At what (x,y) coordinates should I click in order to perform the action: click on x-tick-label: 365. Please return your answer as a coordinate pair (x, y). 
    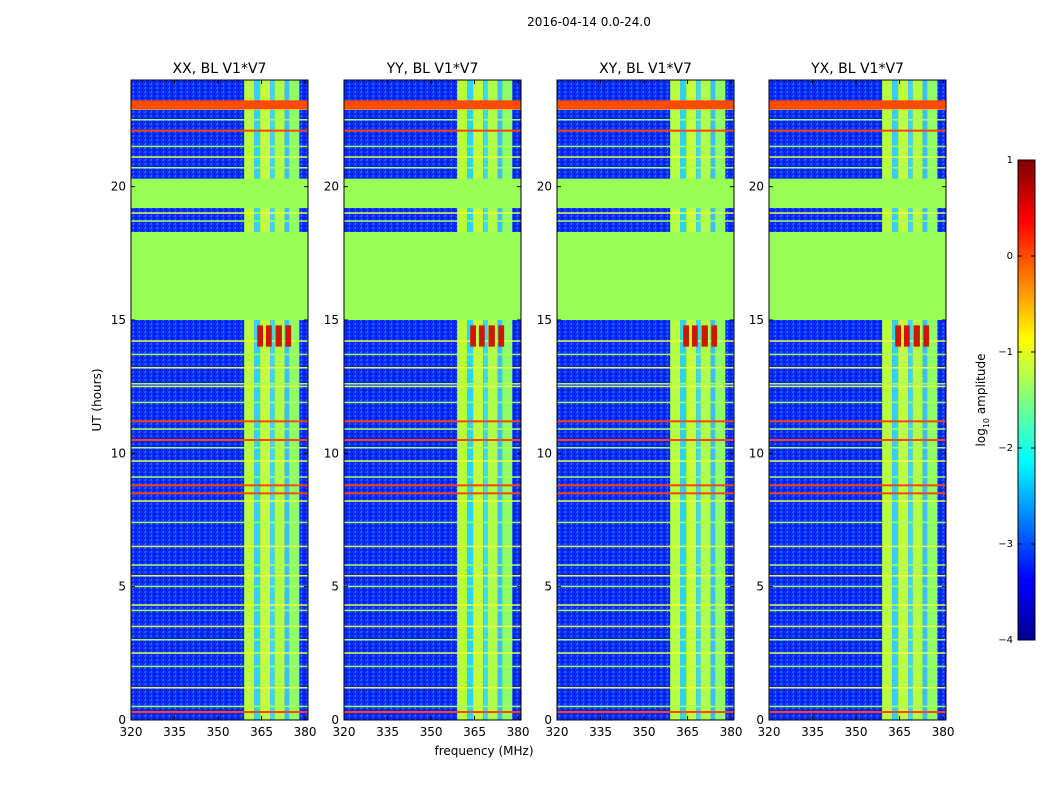
    Looking at the image, I should click on (687, 732).